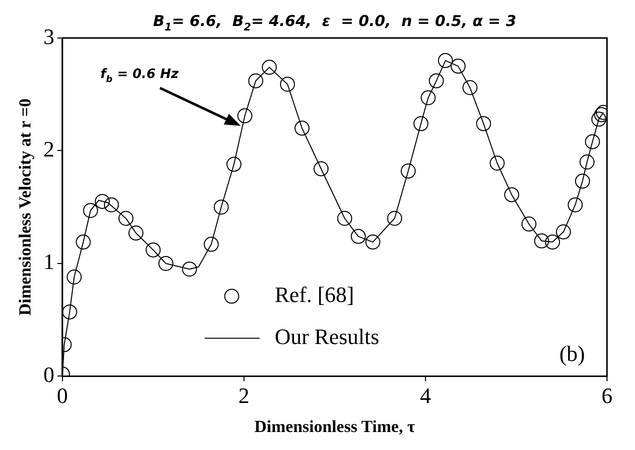 The image size is (635, 450). Describe the element at coordinates (335, 426) in the screenshot. I see `x-axis-title: Dimensionless Time, τ` at that location.